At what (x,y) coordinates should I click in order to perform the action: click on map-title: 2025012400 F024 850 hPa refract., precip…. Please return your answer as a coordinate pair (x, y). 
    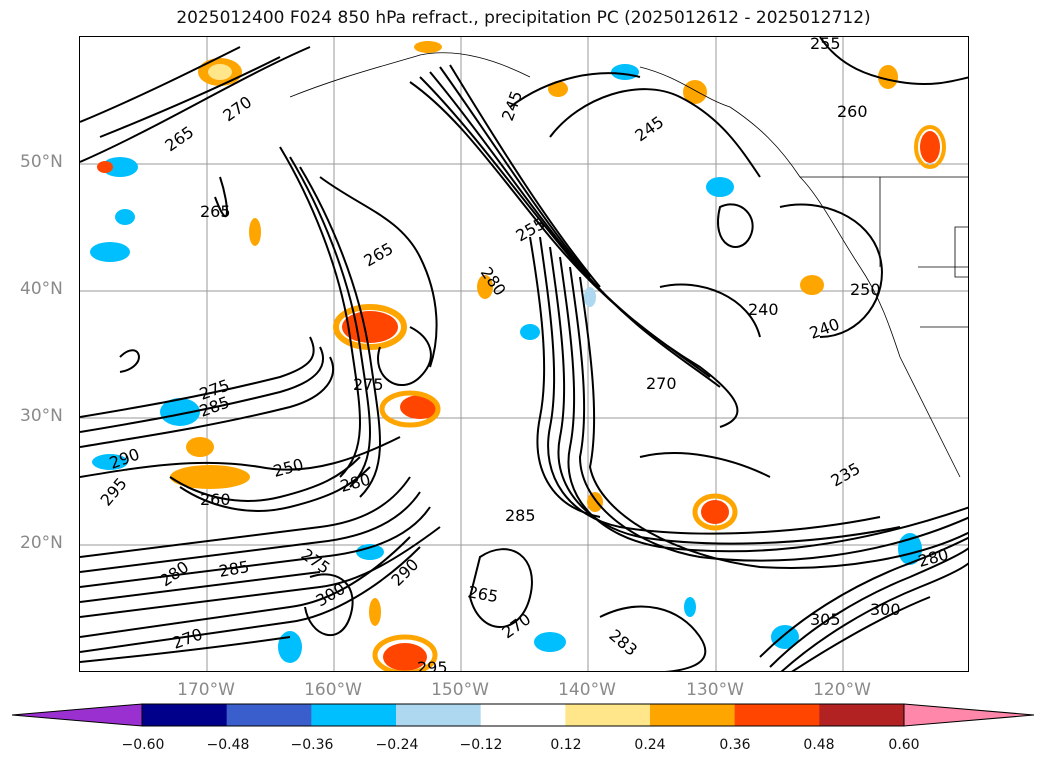
    Looking at the image, I should click on (523, 18).